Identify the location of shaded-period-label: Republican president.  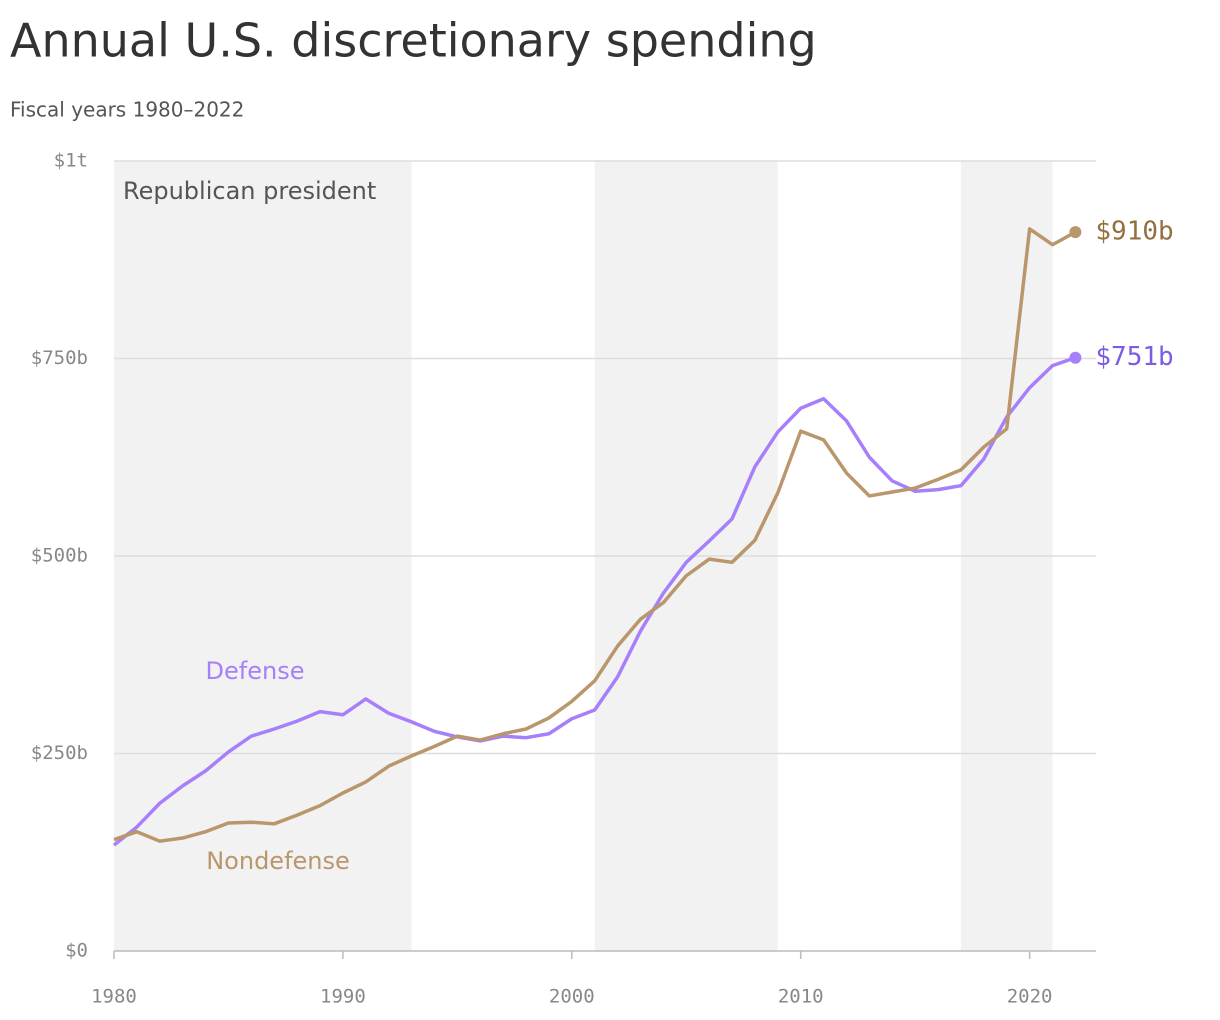
(249, 191).